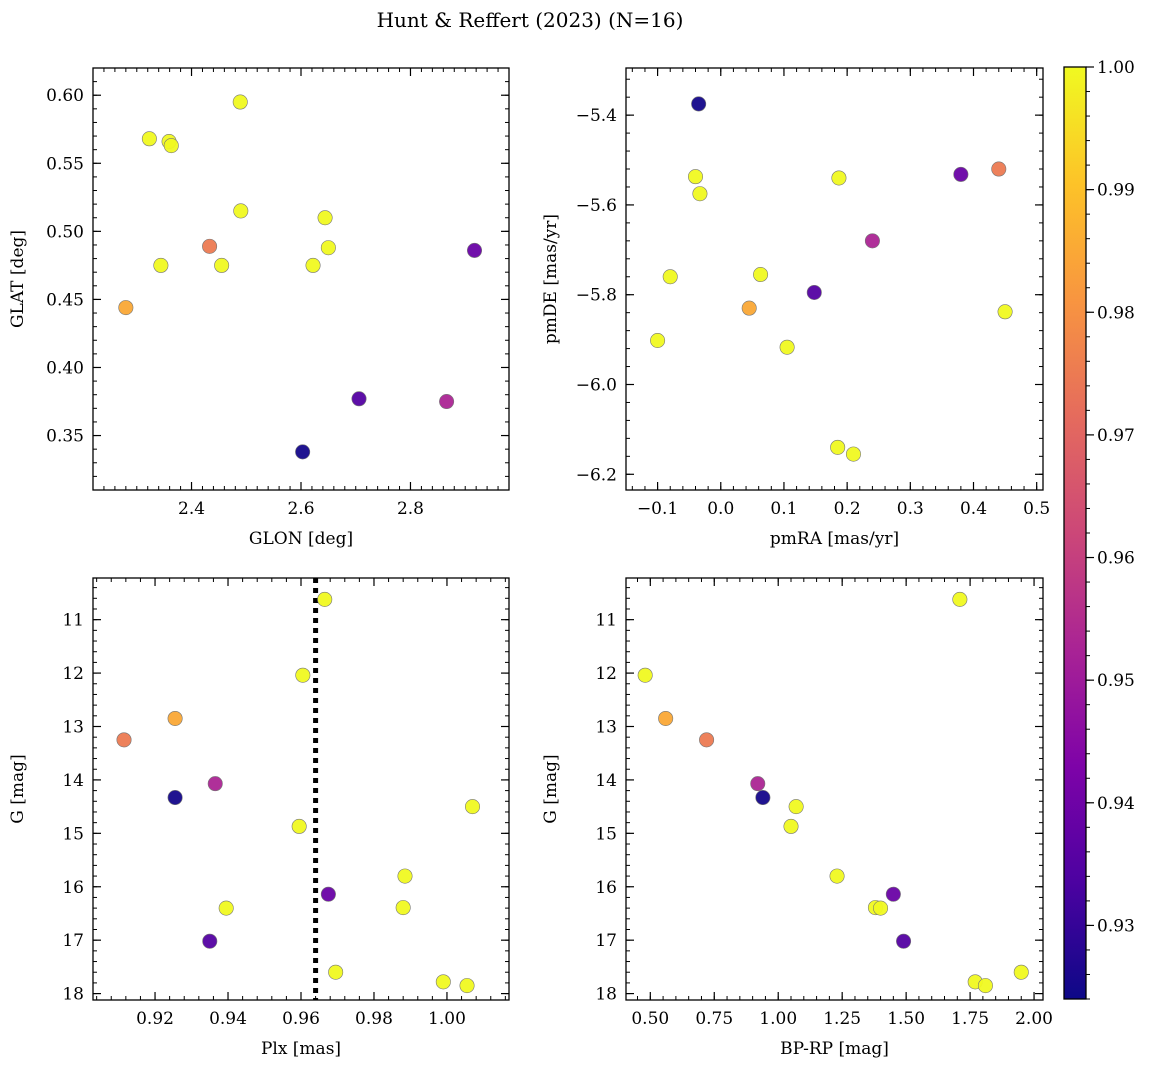 The width and height of the screenshot is (1149, 1067). Describe the element at coordinates (191, 509) in the screenshot. I see `x-tick-label: 2.4` at that location.